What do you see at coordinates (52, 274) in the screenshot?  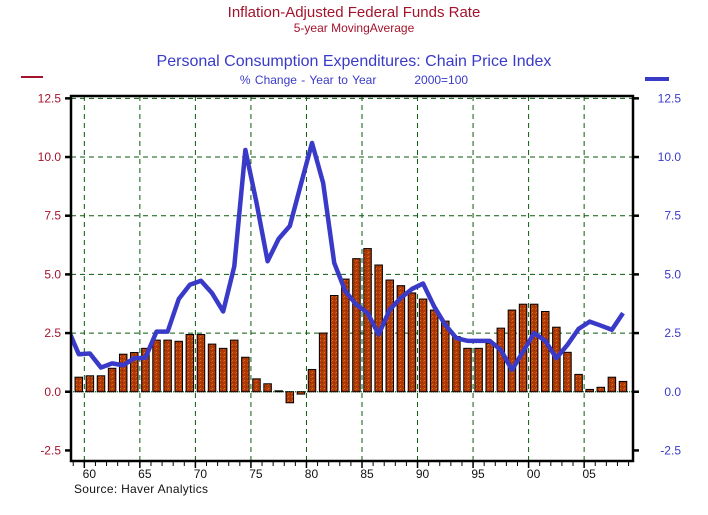 I see `left-tick-label: 5.0` at bounding box center [52, 274].